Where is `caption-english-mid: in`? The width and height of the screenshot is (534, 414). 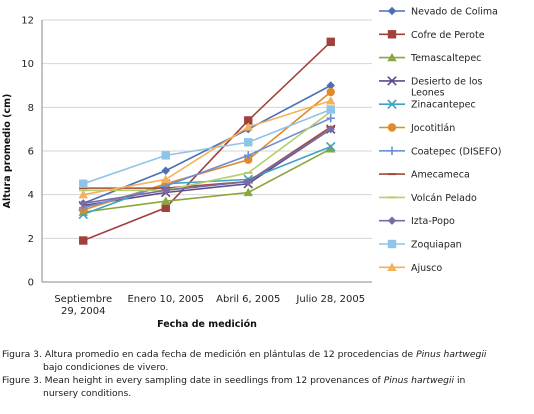
caption-english-mid: in is located at coordinates (460, 380).